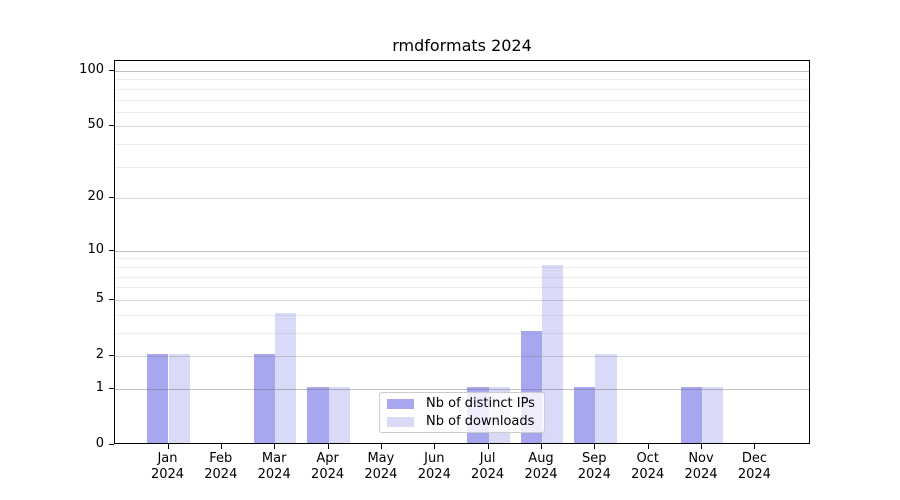  I want to click on x-tick-mark-oct, so click(648, 446).